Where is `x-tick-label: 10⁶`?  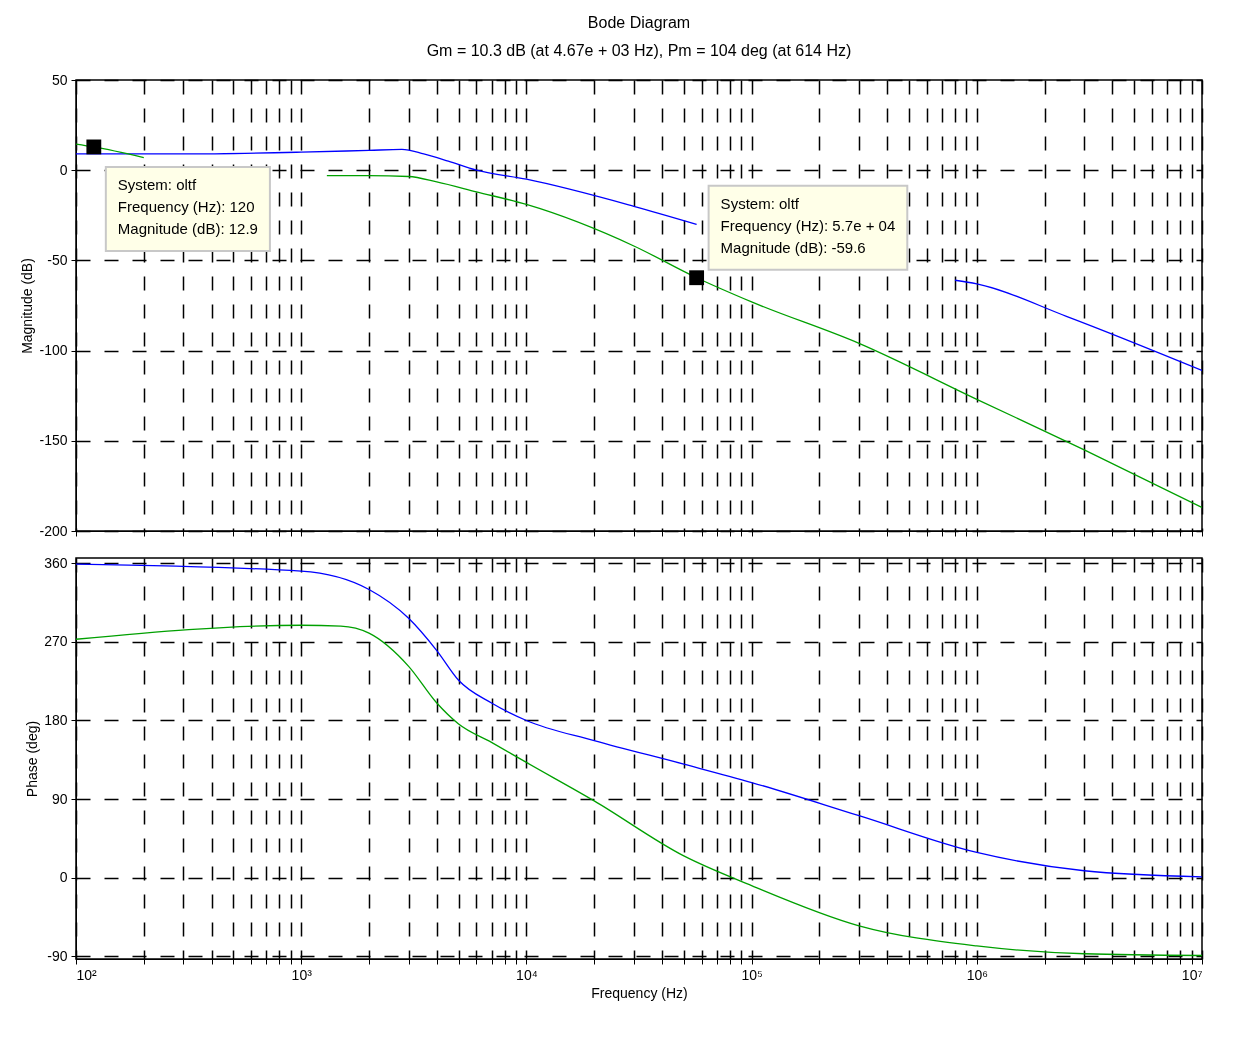 x-tick-label: 10⁶ is located at coordinates (977, 974).